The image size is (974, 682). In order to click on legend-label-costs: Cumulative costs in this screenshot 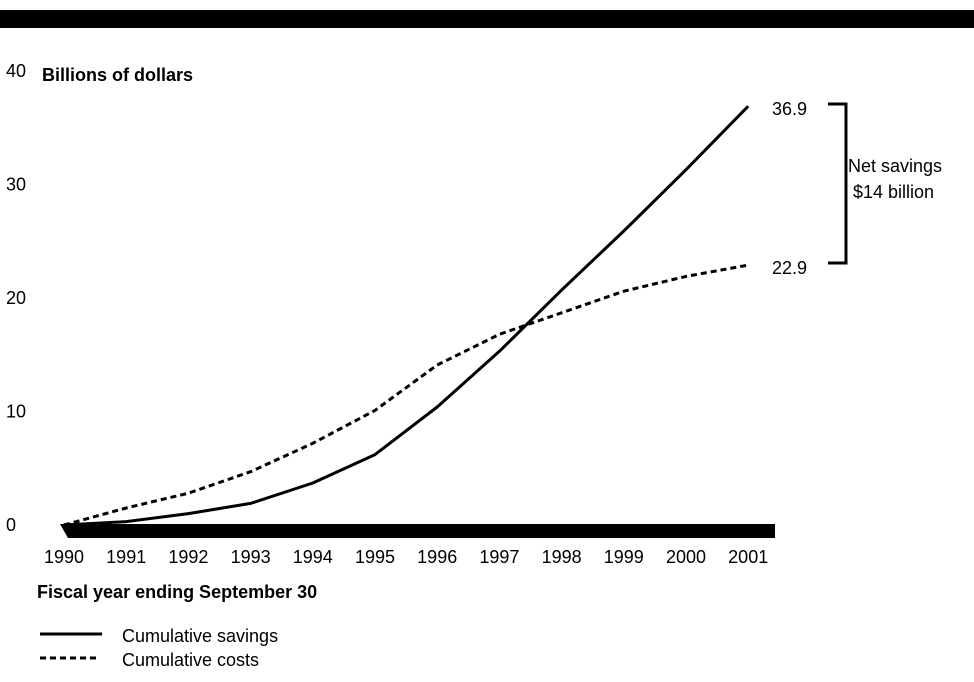, I will do `click(190, 660)`.